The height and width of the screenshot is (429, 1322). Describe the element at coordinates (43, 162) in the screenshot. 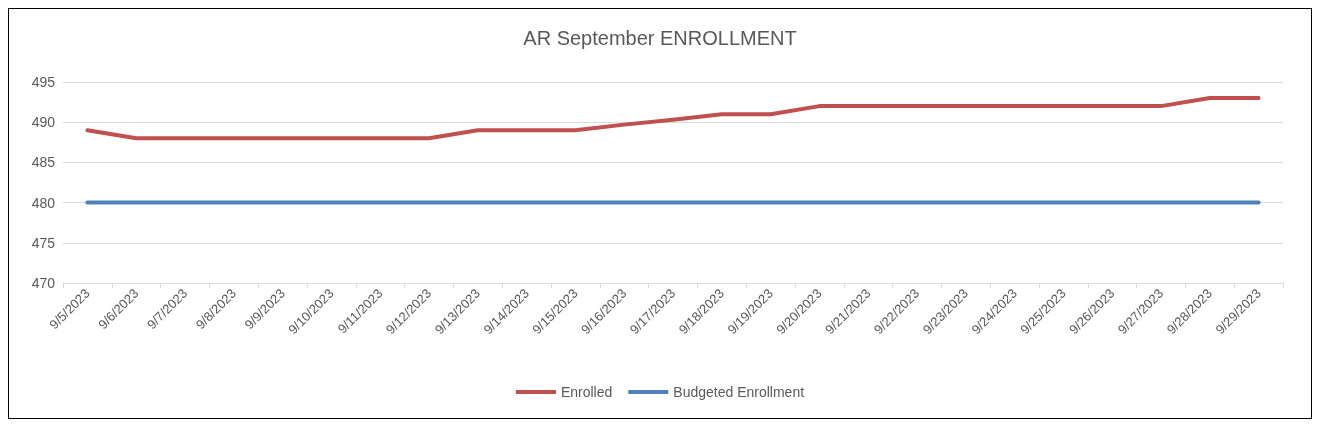

I see `y-tick-label: 485` at that location.